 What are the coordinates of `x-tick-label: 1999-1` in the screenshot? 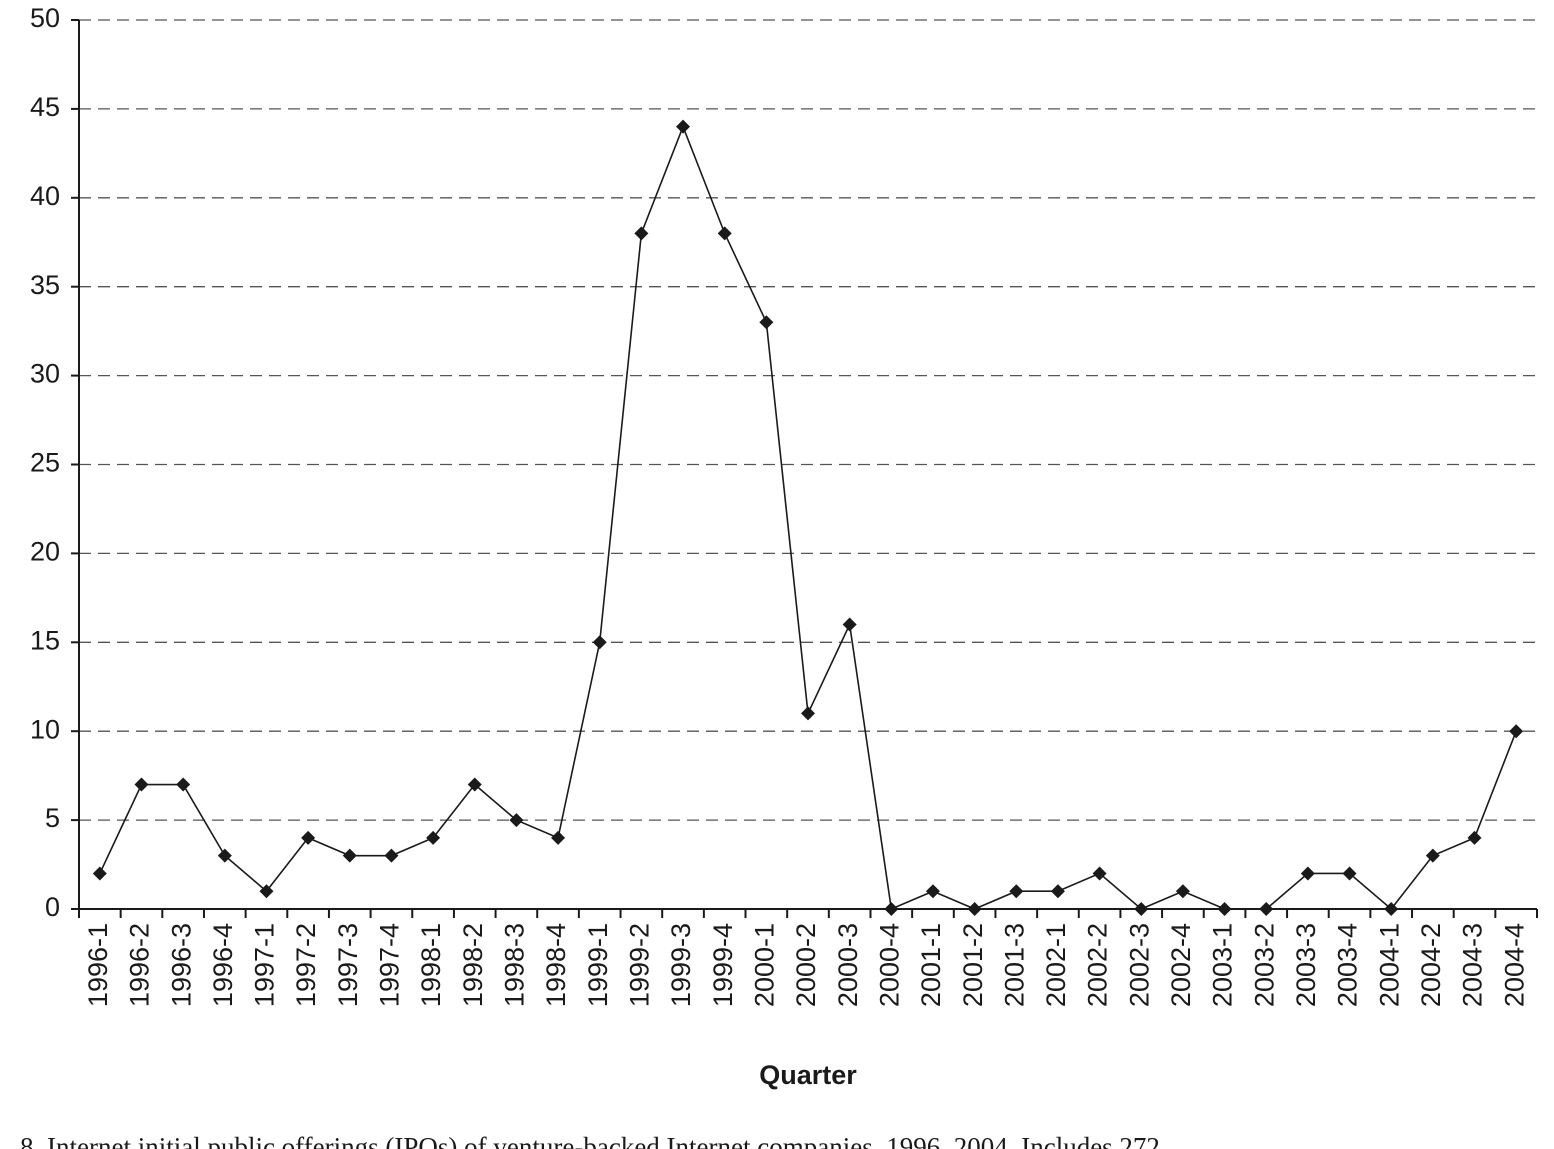 It's located at (598, 965).